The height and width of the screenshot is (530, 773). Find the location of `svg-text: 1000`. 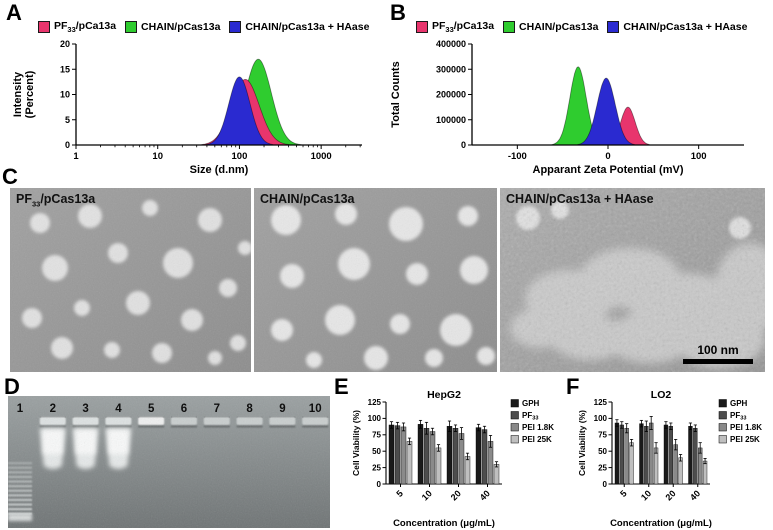

svg-text: 1000 is located at coordinates (321, 156).